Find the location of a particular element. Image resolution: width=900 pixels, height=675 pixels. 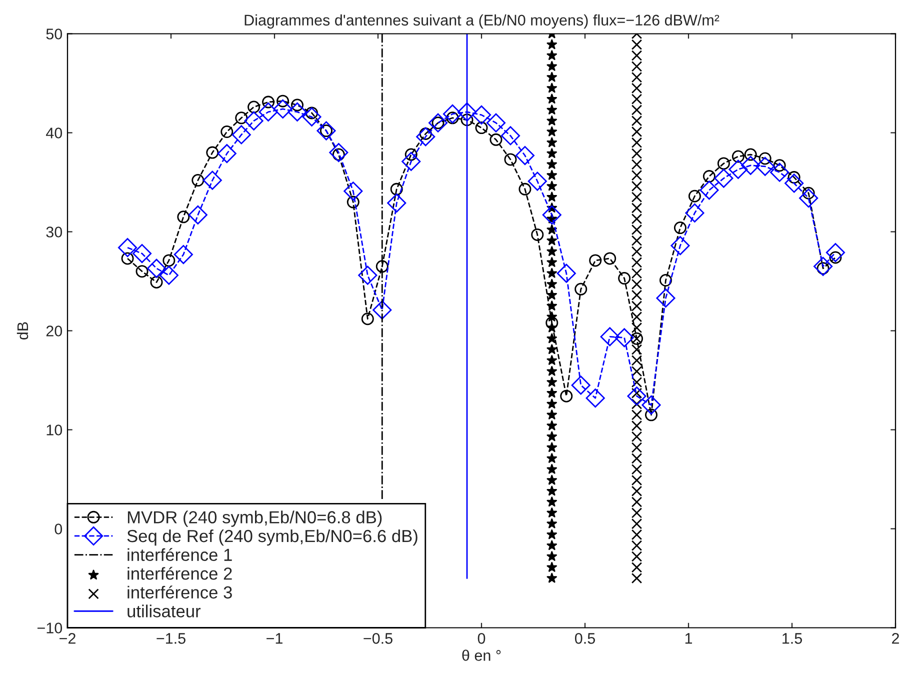

legend-label: utilisateur is located at coordinates (164, 611).